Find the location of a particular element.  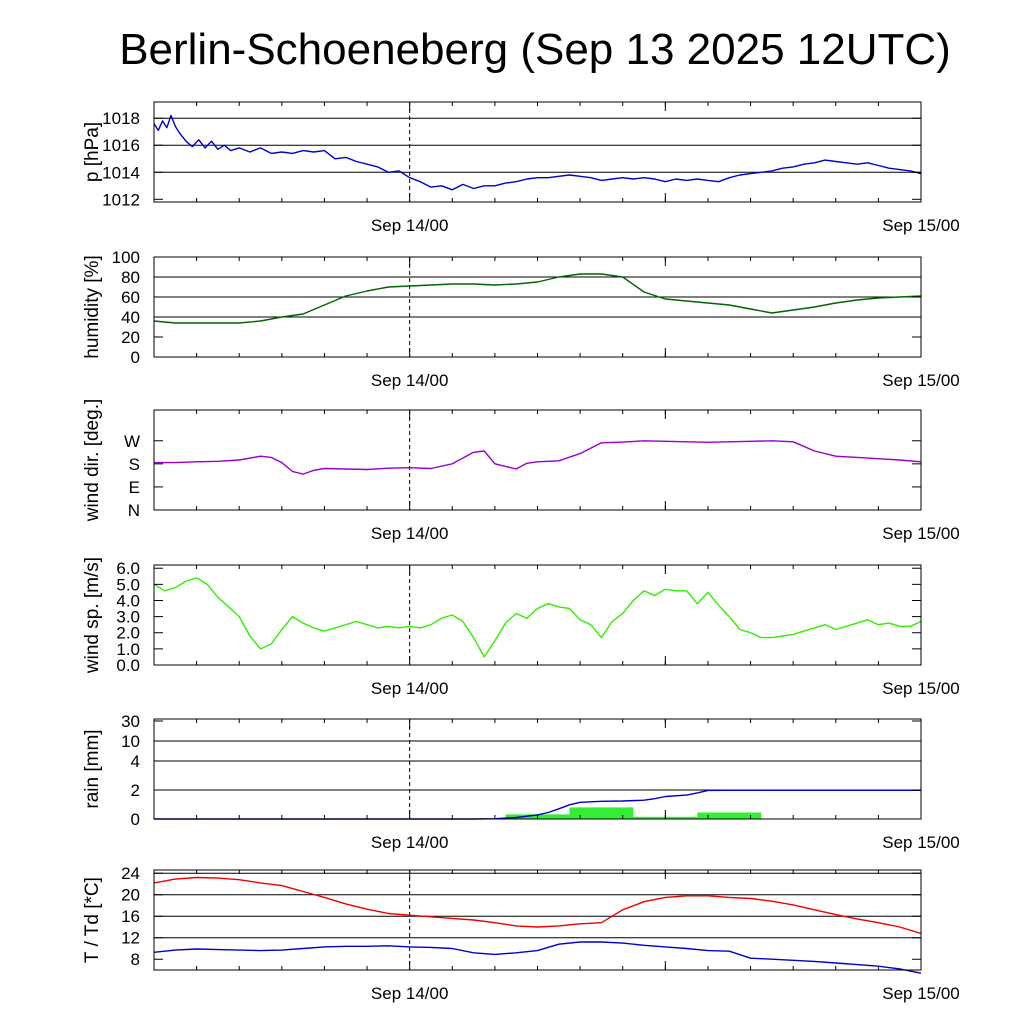

wind_speed-ylabel: wind sp. [m/s] is located at coordinates (92, 615).